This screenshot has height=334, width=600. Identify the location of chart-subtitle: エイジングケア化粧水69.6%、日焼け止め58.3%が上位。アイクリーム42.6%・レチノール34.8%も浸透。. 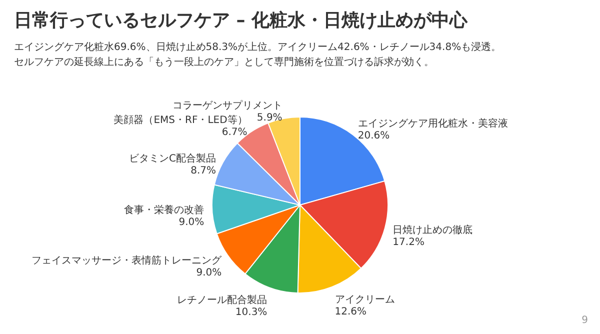
(258, 47).